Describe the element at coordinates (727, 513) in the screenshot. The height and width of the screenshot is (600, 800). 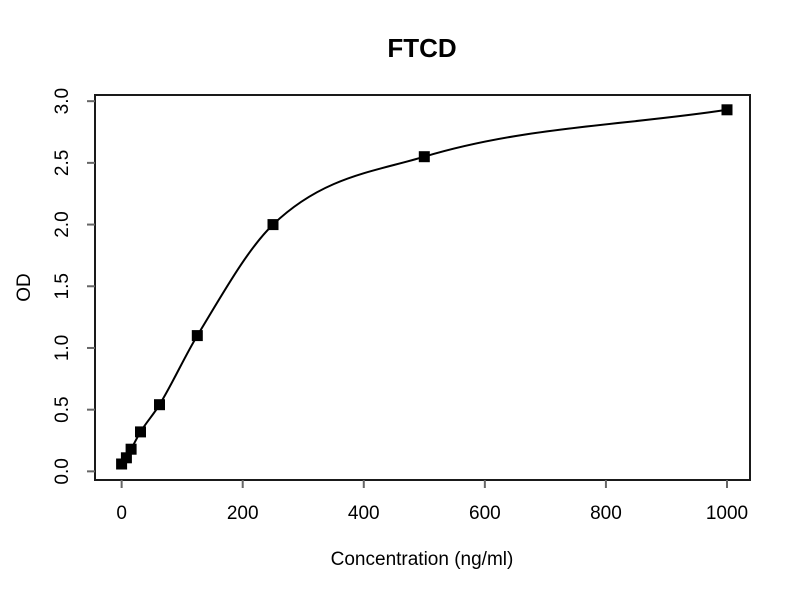
I see `x-tick-label: 1000` at that location.